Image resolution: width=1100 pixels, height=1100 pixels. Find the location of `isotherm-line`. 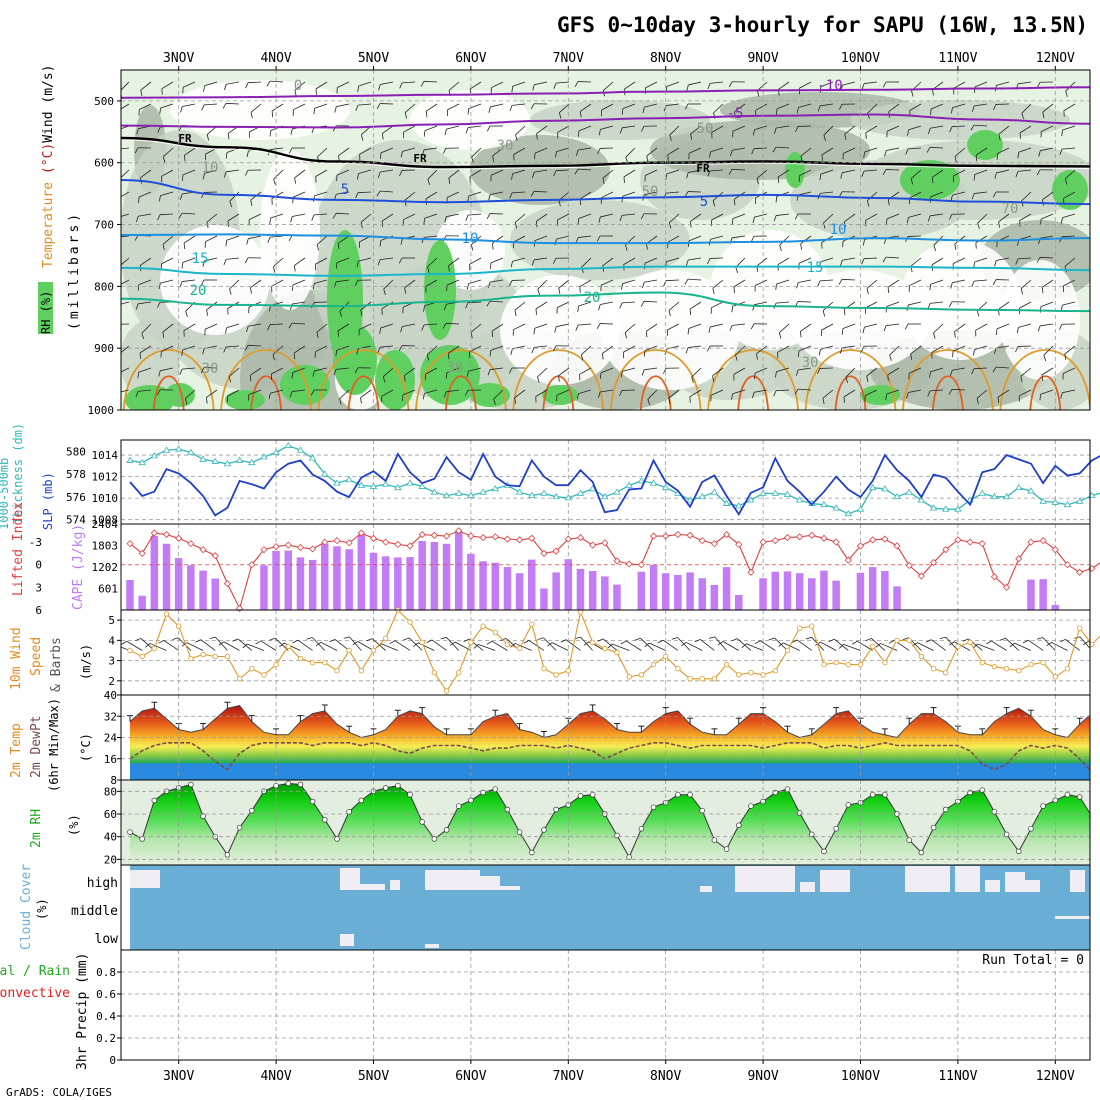

isotherm-line is located at coordinates (605, 271).